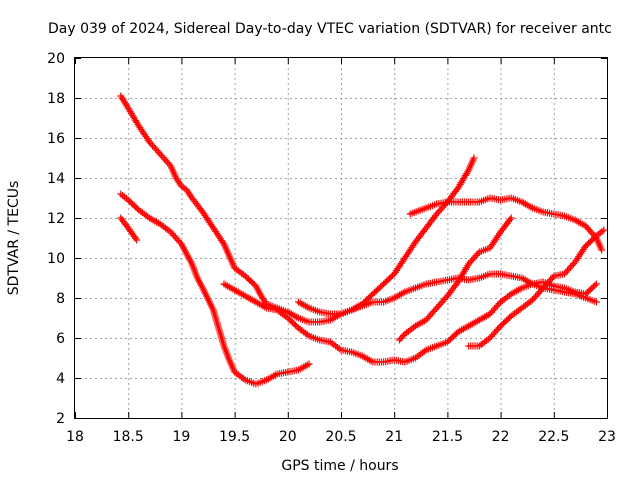  What do you see at coordinates (60, 379) in the screenshot?
I see `y-tick-label: 4` at bounding box center [60, 379].